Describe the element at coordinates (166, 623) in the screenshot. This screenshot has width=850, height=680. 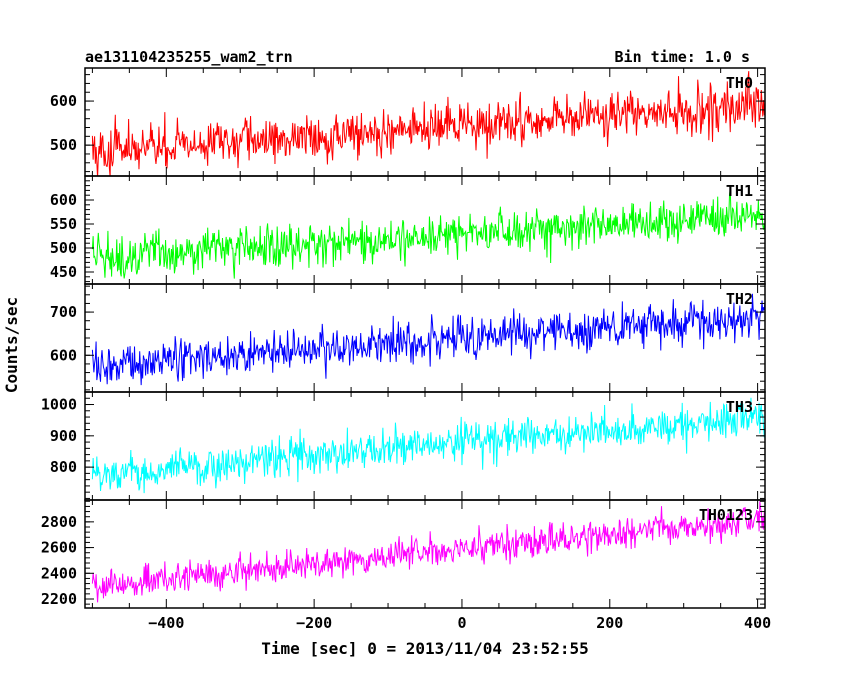
I see `x-tick-label: −400` at that location.